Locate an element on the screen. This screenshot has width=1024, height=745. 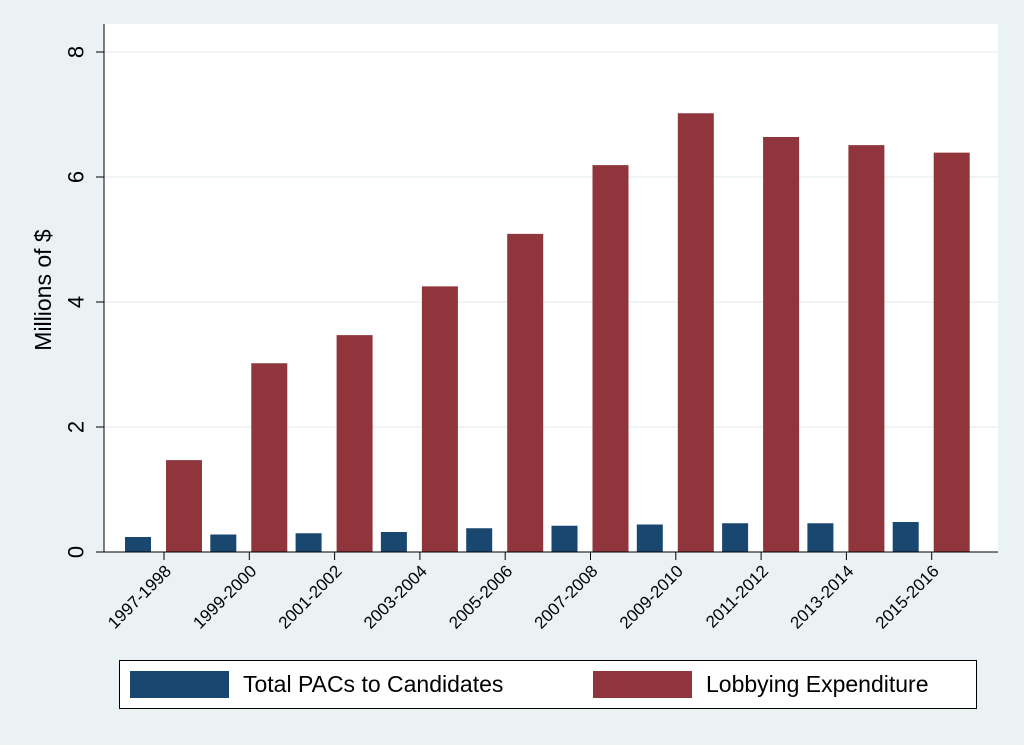
legend-label-lobbying: Lobbying Expenditure is located at coordinates (817, 684).